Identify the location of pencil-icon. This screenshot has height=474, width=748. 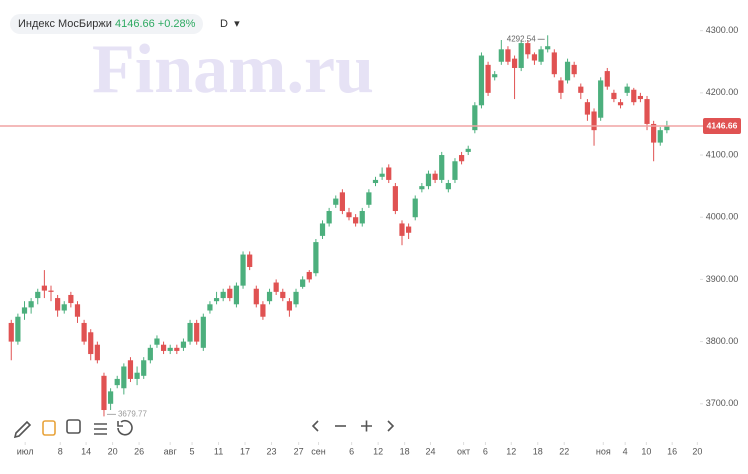
(22, 429).